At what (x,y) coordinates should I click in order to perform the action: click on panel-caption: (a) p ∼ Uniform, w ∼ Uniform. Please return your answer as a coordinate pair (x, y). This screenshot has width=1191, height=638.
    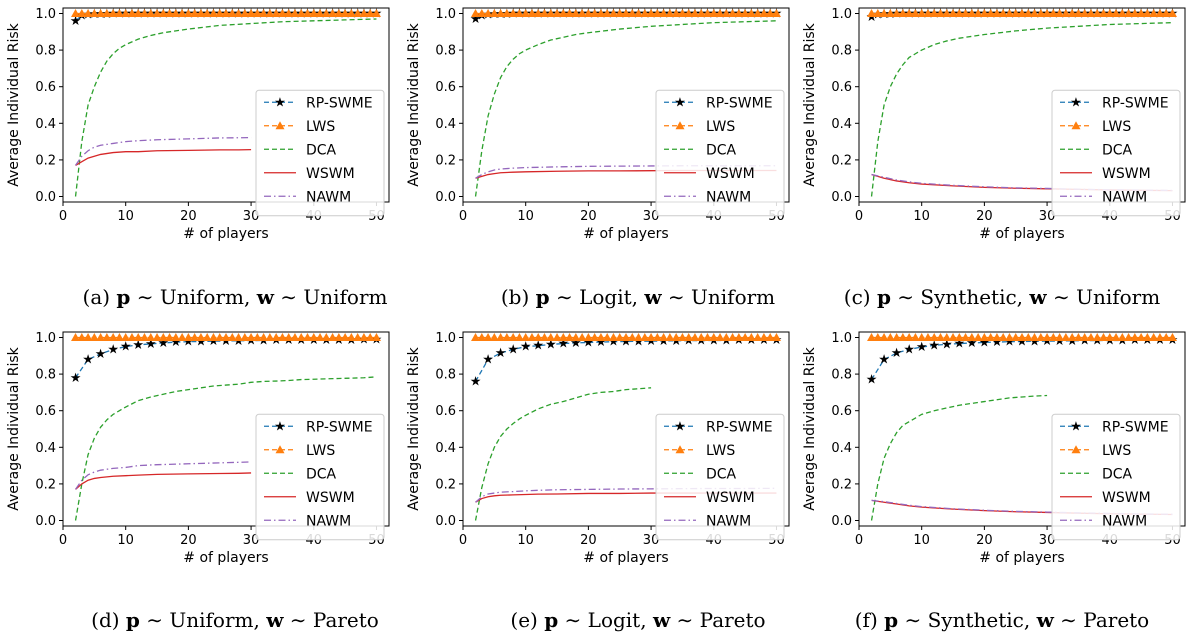
    Looking at the image, I should click on (235, 297).